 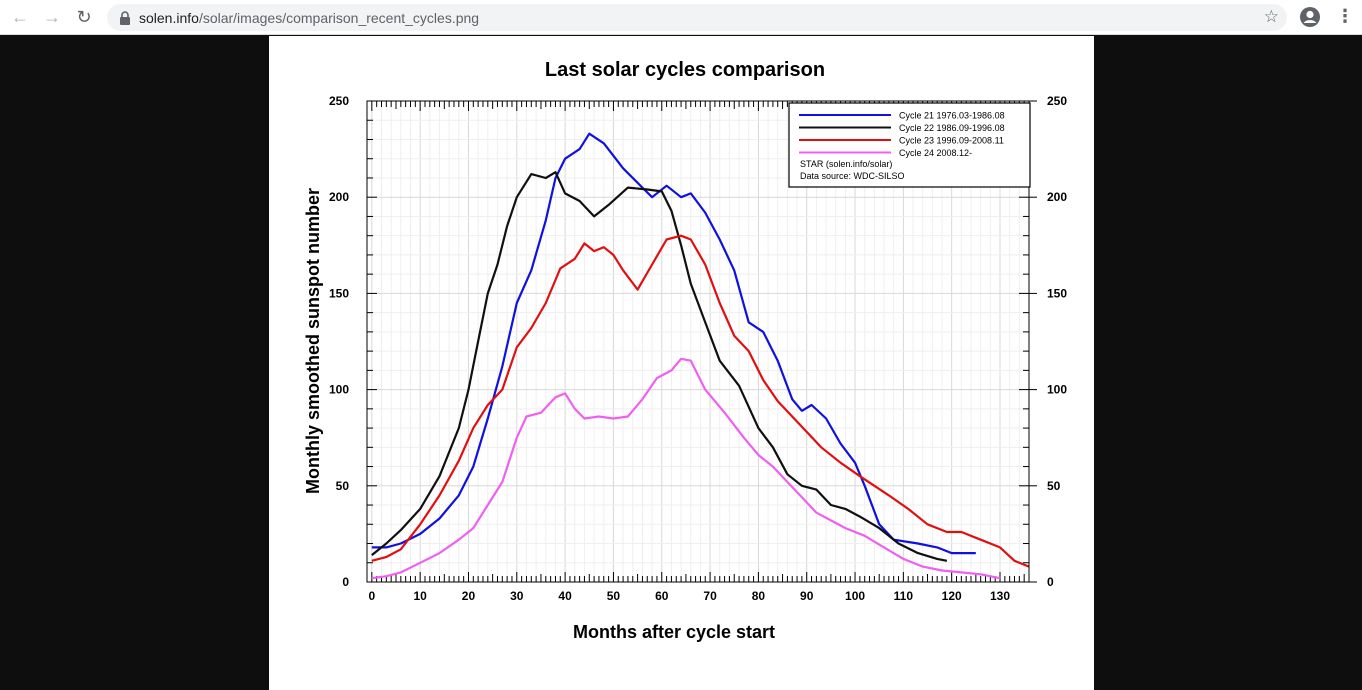 What do you see at coordinates (846, 164) in the screenshot?
I see `legend-note-1: STAR (solen.info/solar)` at bounding box center [846, 164].